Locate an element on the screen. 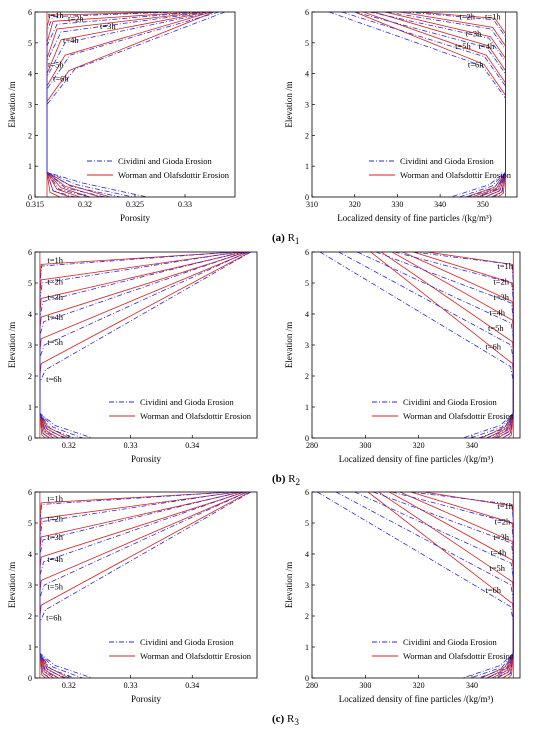 Image resolution: width=550 pixels, height=729 pixels. y-tick-label: 4 is located at coordinates (307, 554).